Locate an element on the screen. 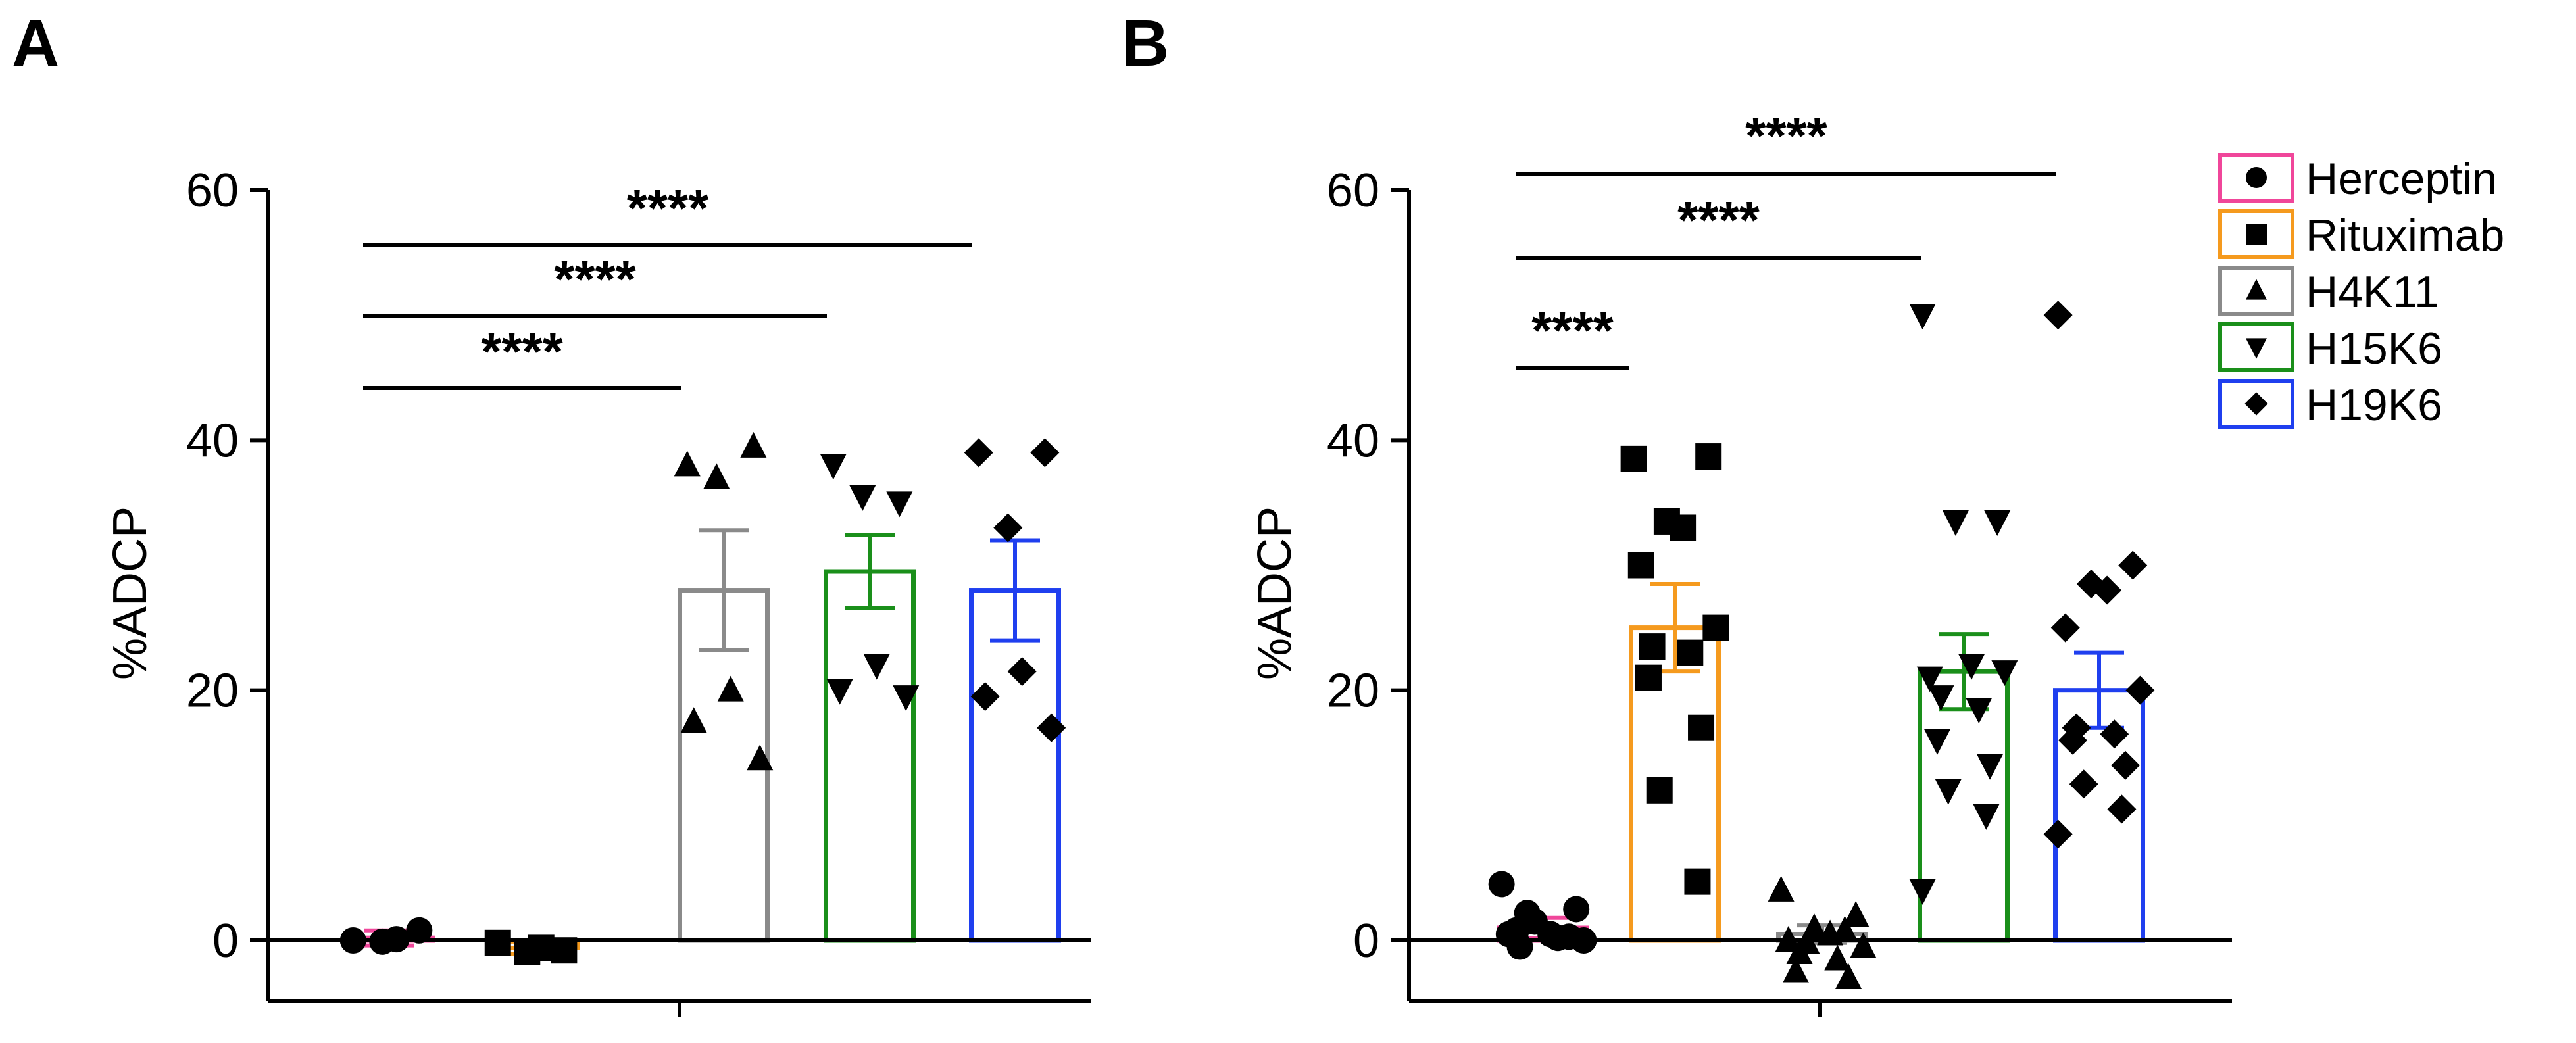  bar-h15k6 is located at coordinates (870, 756).